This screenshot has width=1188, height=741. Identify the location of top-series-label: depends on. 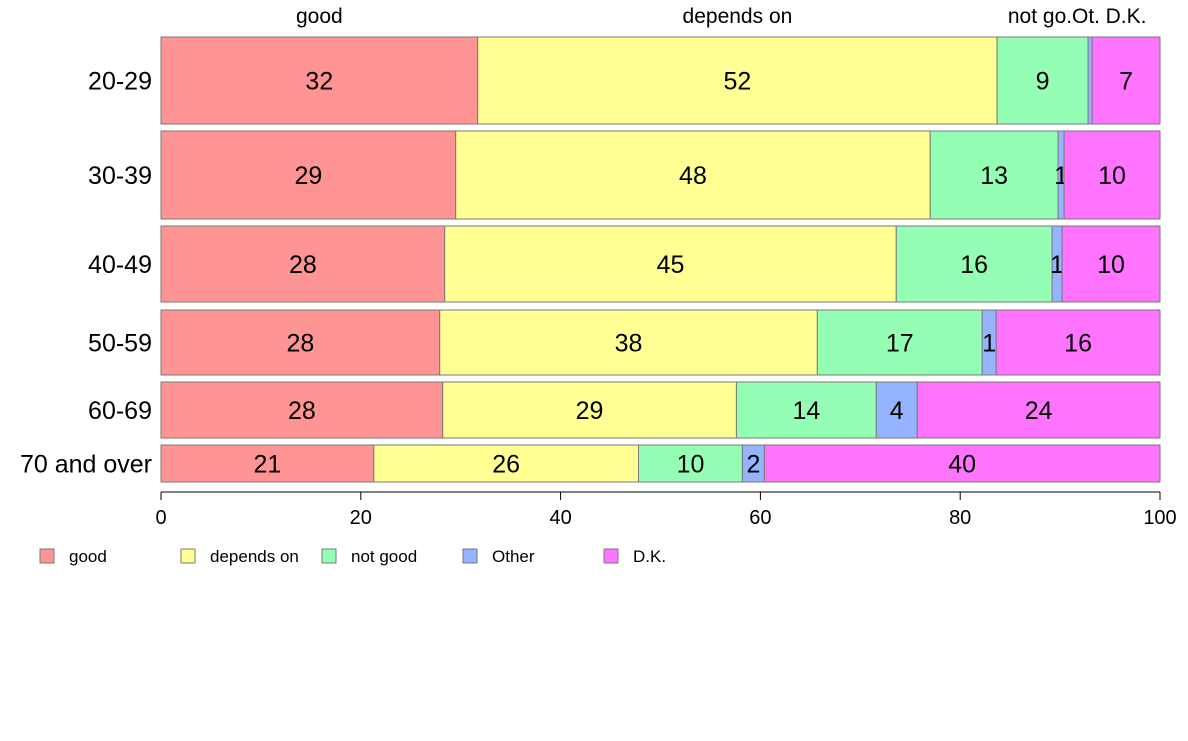
(738, 16).